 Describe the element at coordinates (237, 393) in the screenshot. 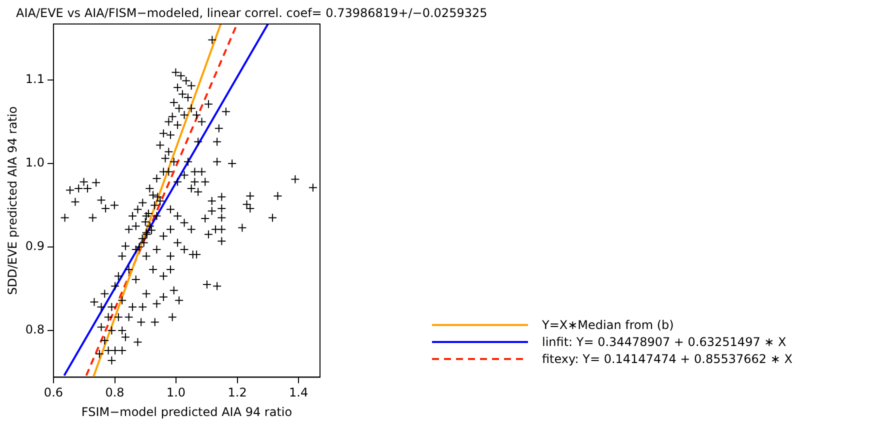

I see `x-tick-label: 1.2` at that location.